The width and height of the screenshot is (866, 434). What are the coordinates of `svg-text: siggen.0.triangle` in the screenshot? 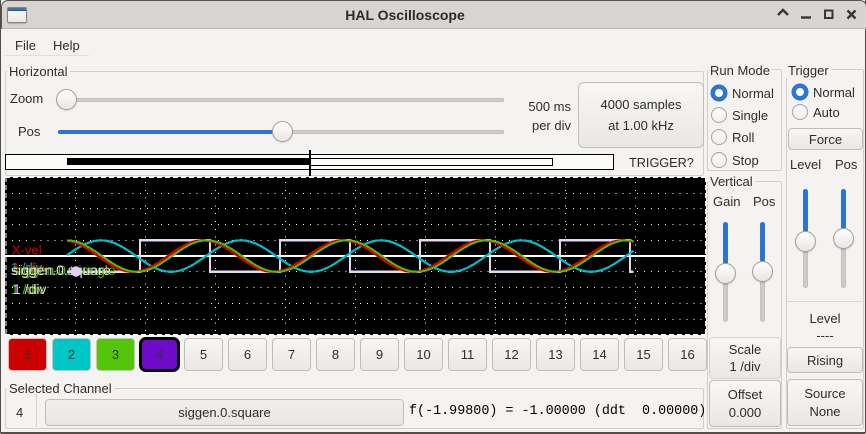 It's located at (64, 270).